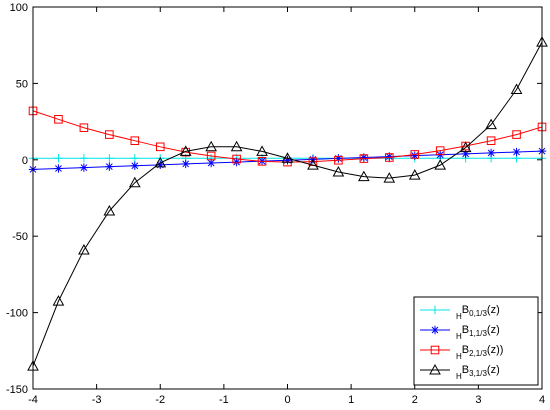 Image resolution: width=550 pixels, height=410 pixels. I want to click on y-tick-label: -50, so click(20, 237).